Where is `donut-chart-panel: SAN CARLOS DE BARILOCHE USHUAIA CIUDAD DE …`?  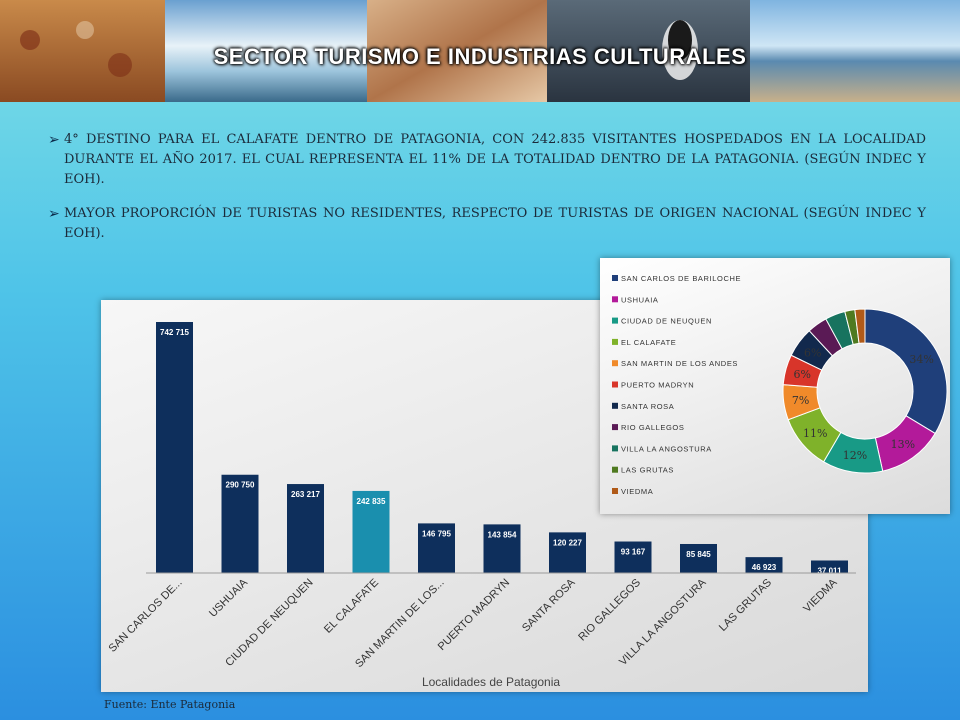
donut-chart-panel: SAN CARLOS DE BARILOCHE USHUAIA CIUDAD DE … is located at coordinates (775, 386).